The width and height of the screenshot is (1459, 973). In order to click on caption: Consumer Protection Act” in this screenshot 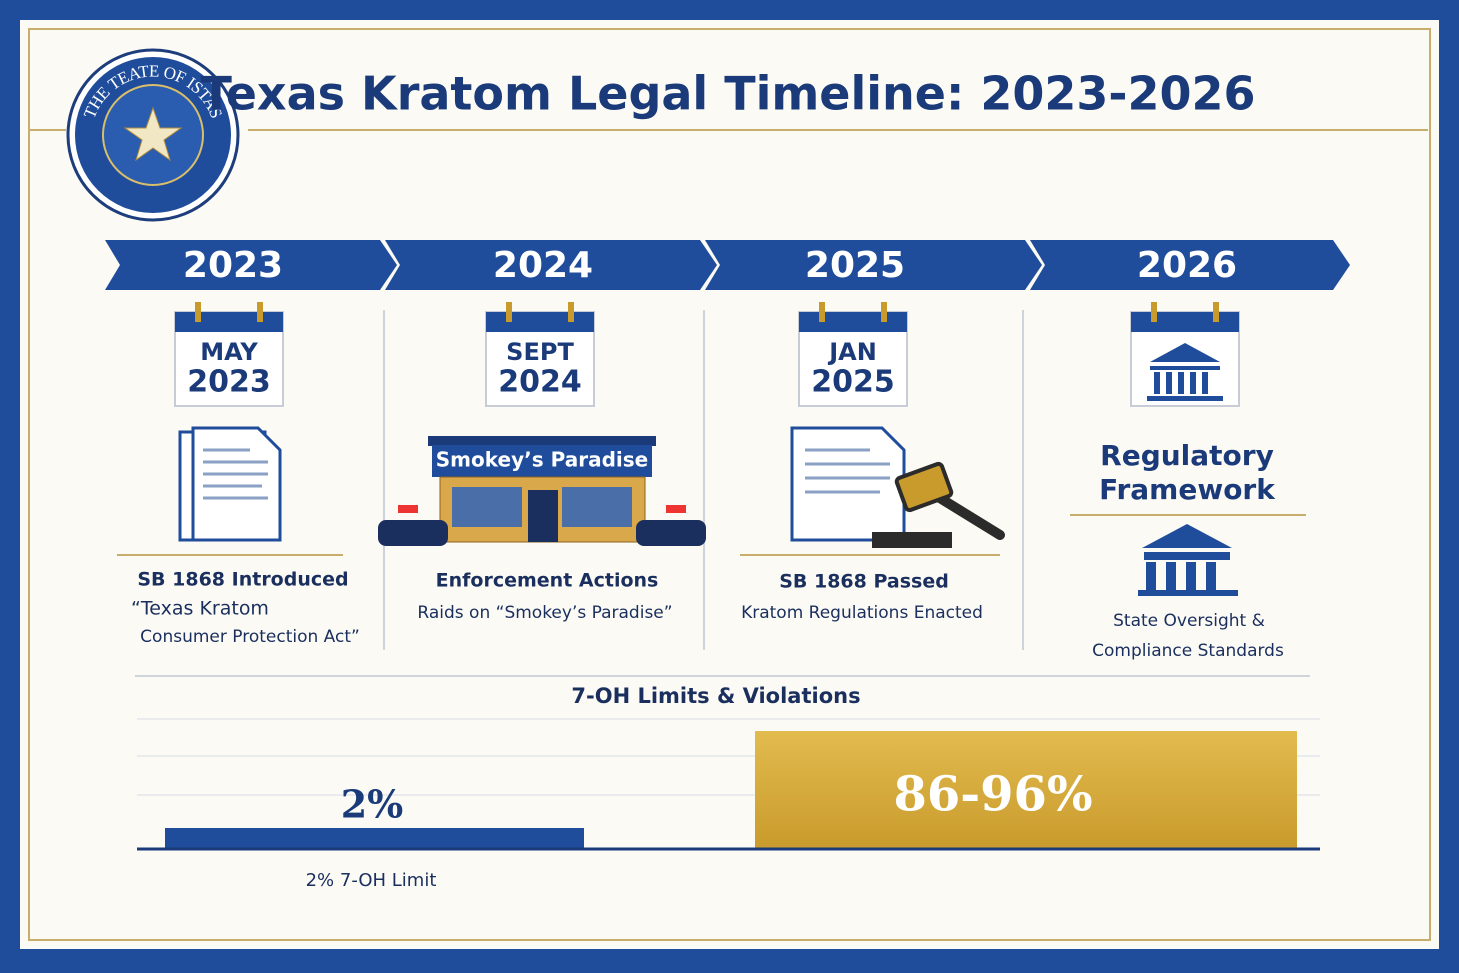, I will do `click(250, 637)`.